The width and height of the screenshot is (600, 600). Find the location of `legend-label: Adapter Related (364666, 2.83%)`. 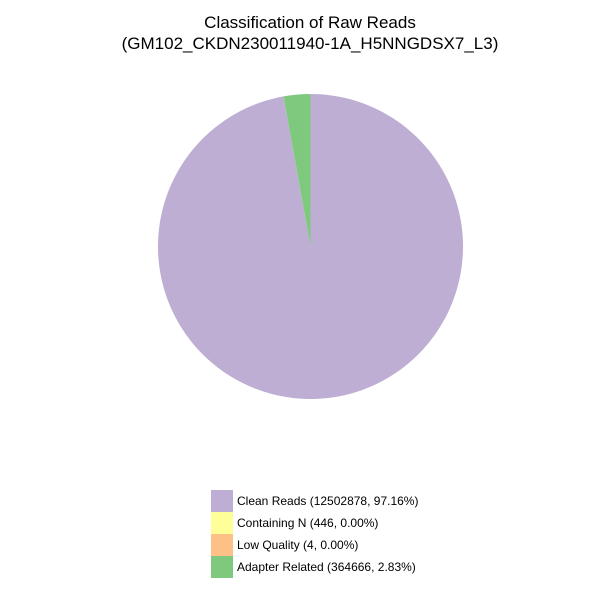

legend-label: Adapter Related (364666, 2.83%) is located at coordinates (326, 567).